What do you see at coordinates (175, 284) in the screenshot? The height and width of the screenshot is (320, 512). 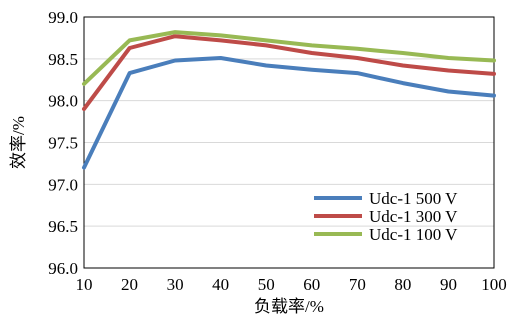 I see `x-tick-label: 30` at bounding box center [175, 284].